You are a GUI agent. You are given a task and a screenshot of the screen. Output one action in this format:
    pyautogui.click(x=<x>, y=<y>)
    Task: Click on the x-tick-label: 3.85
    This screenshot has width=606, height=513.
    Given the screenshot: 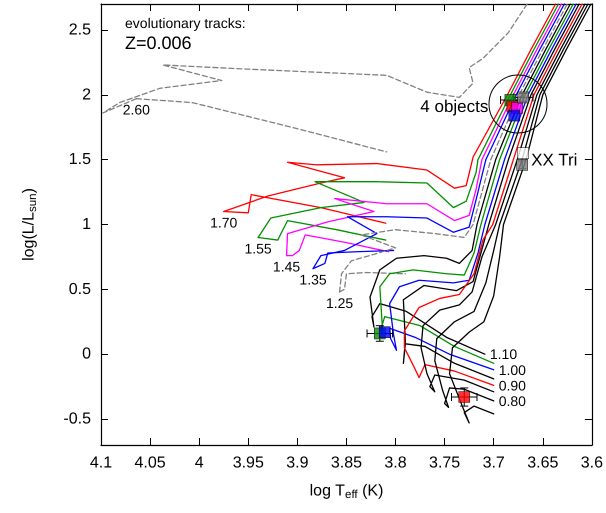 What is the action you would take?
    pyautogui.click(x=346, y=463)
    